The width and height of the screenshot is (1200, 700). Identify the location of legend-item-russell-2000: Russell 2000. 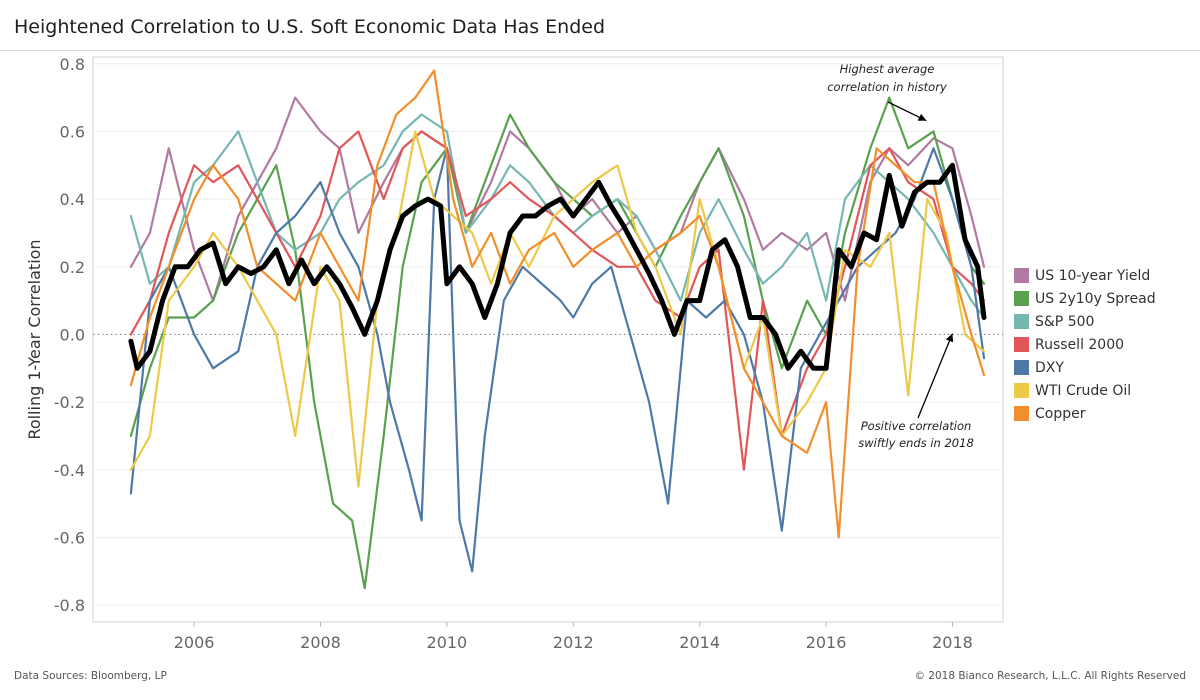
(1085, 344).